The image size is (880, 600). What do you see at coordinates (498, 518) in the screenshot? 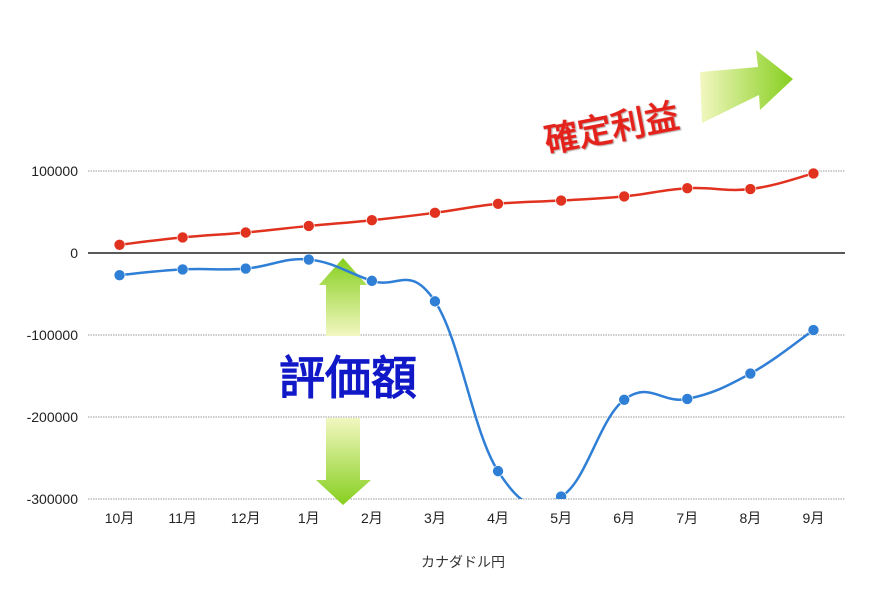
I see `x-tick-label: 4月` at bounding box center [498, 518].